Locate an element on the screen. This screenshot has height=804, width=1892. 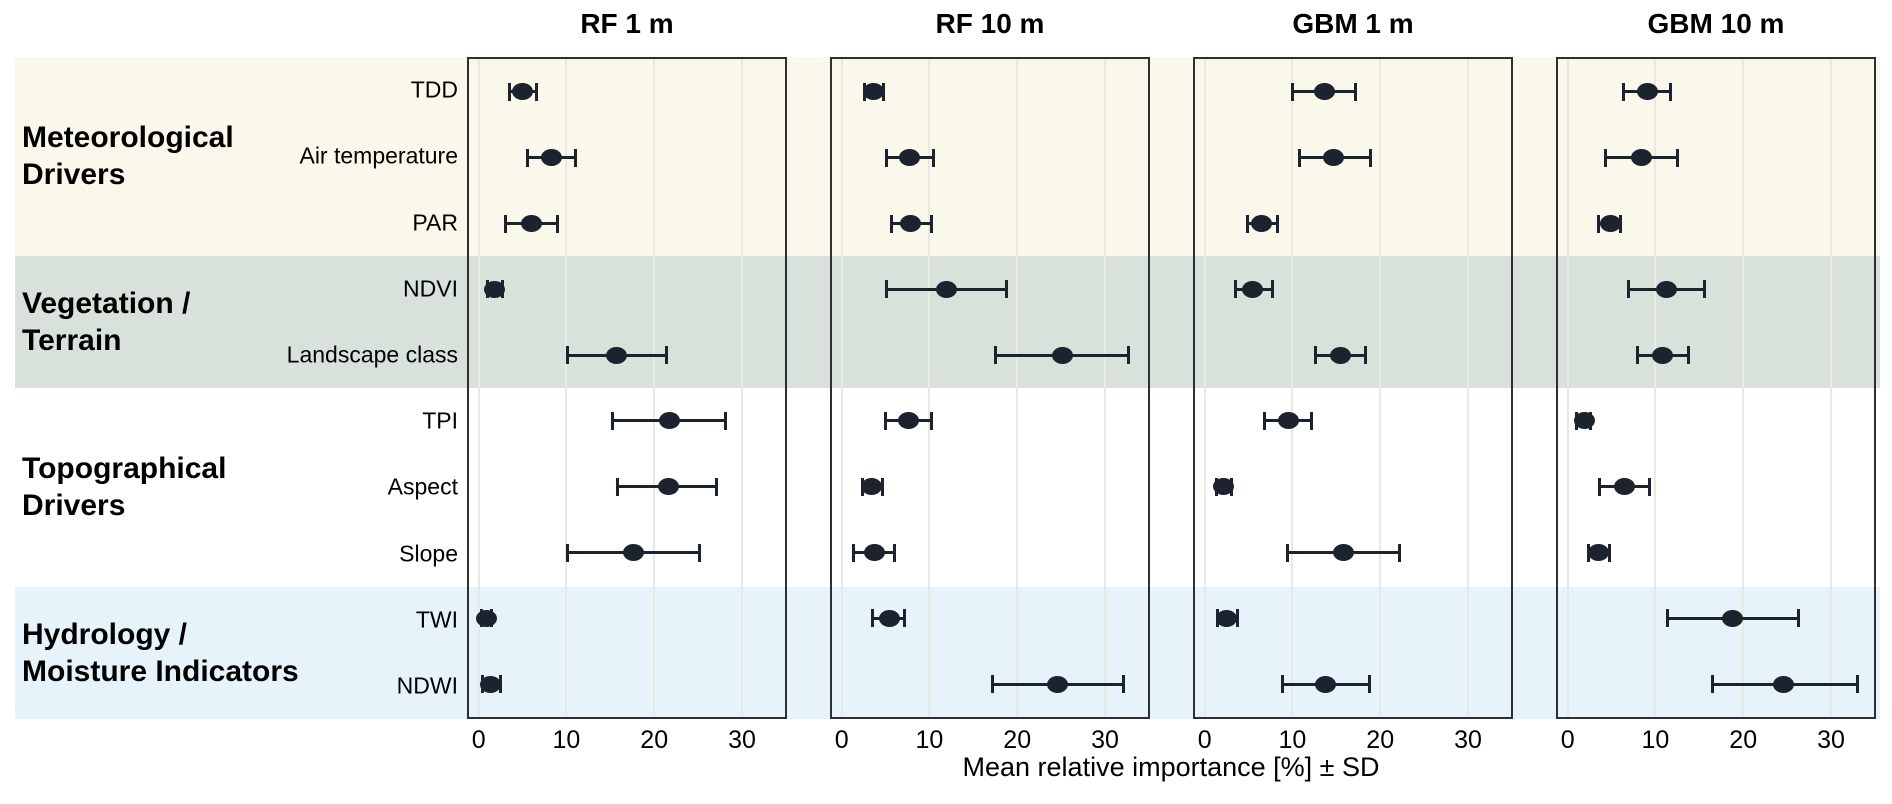
row-label-tpi: TPI is located at coordinates (440, 420).